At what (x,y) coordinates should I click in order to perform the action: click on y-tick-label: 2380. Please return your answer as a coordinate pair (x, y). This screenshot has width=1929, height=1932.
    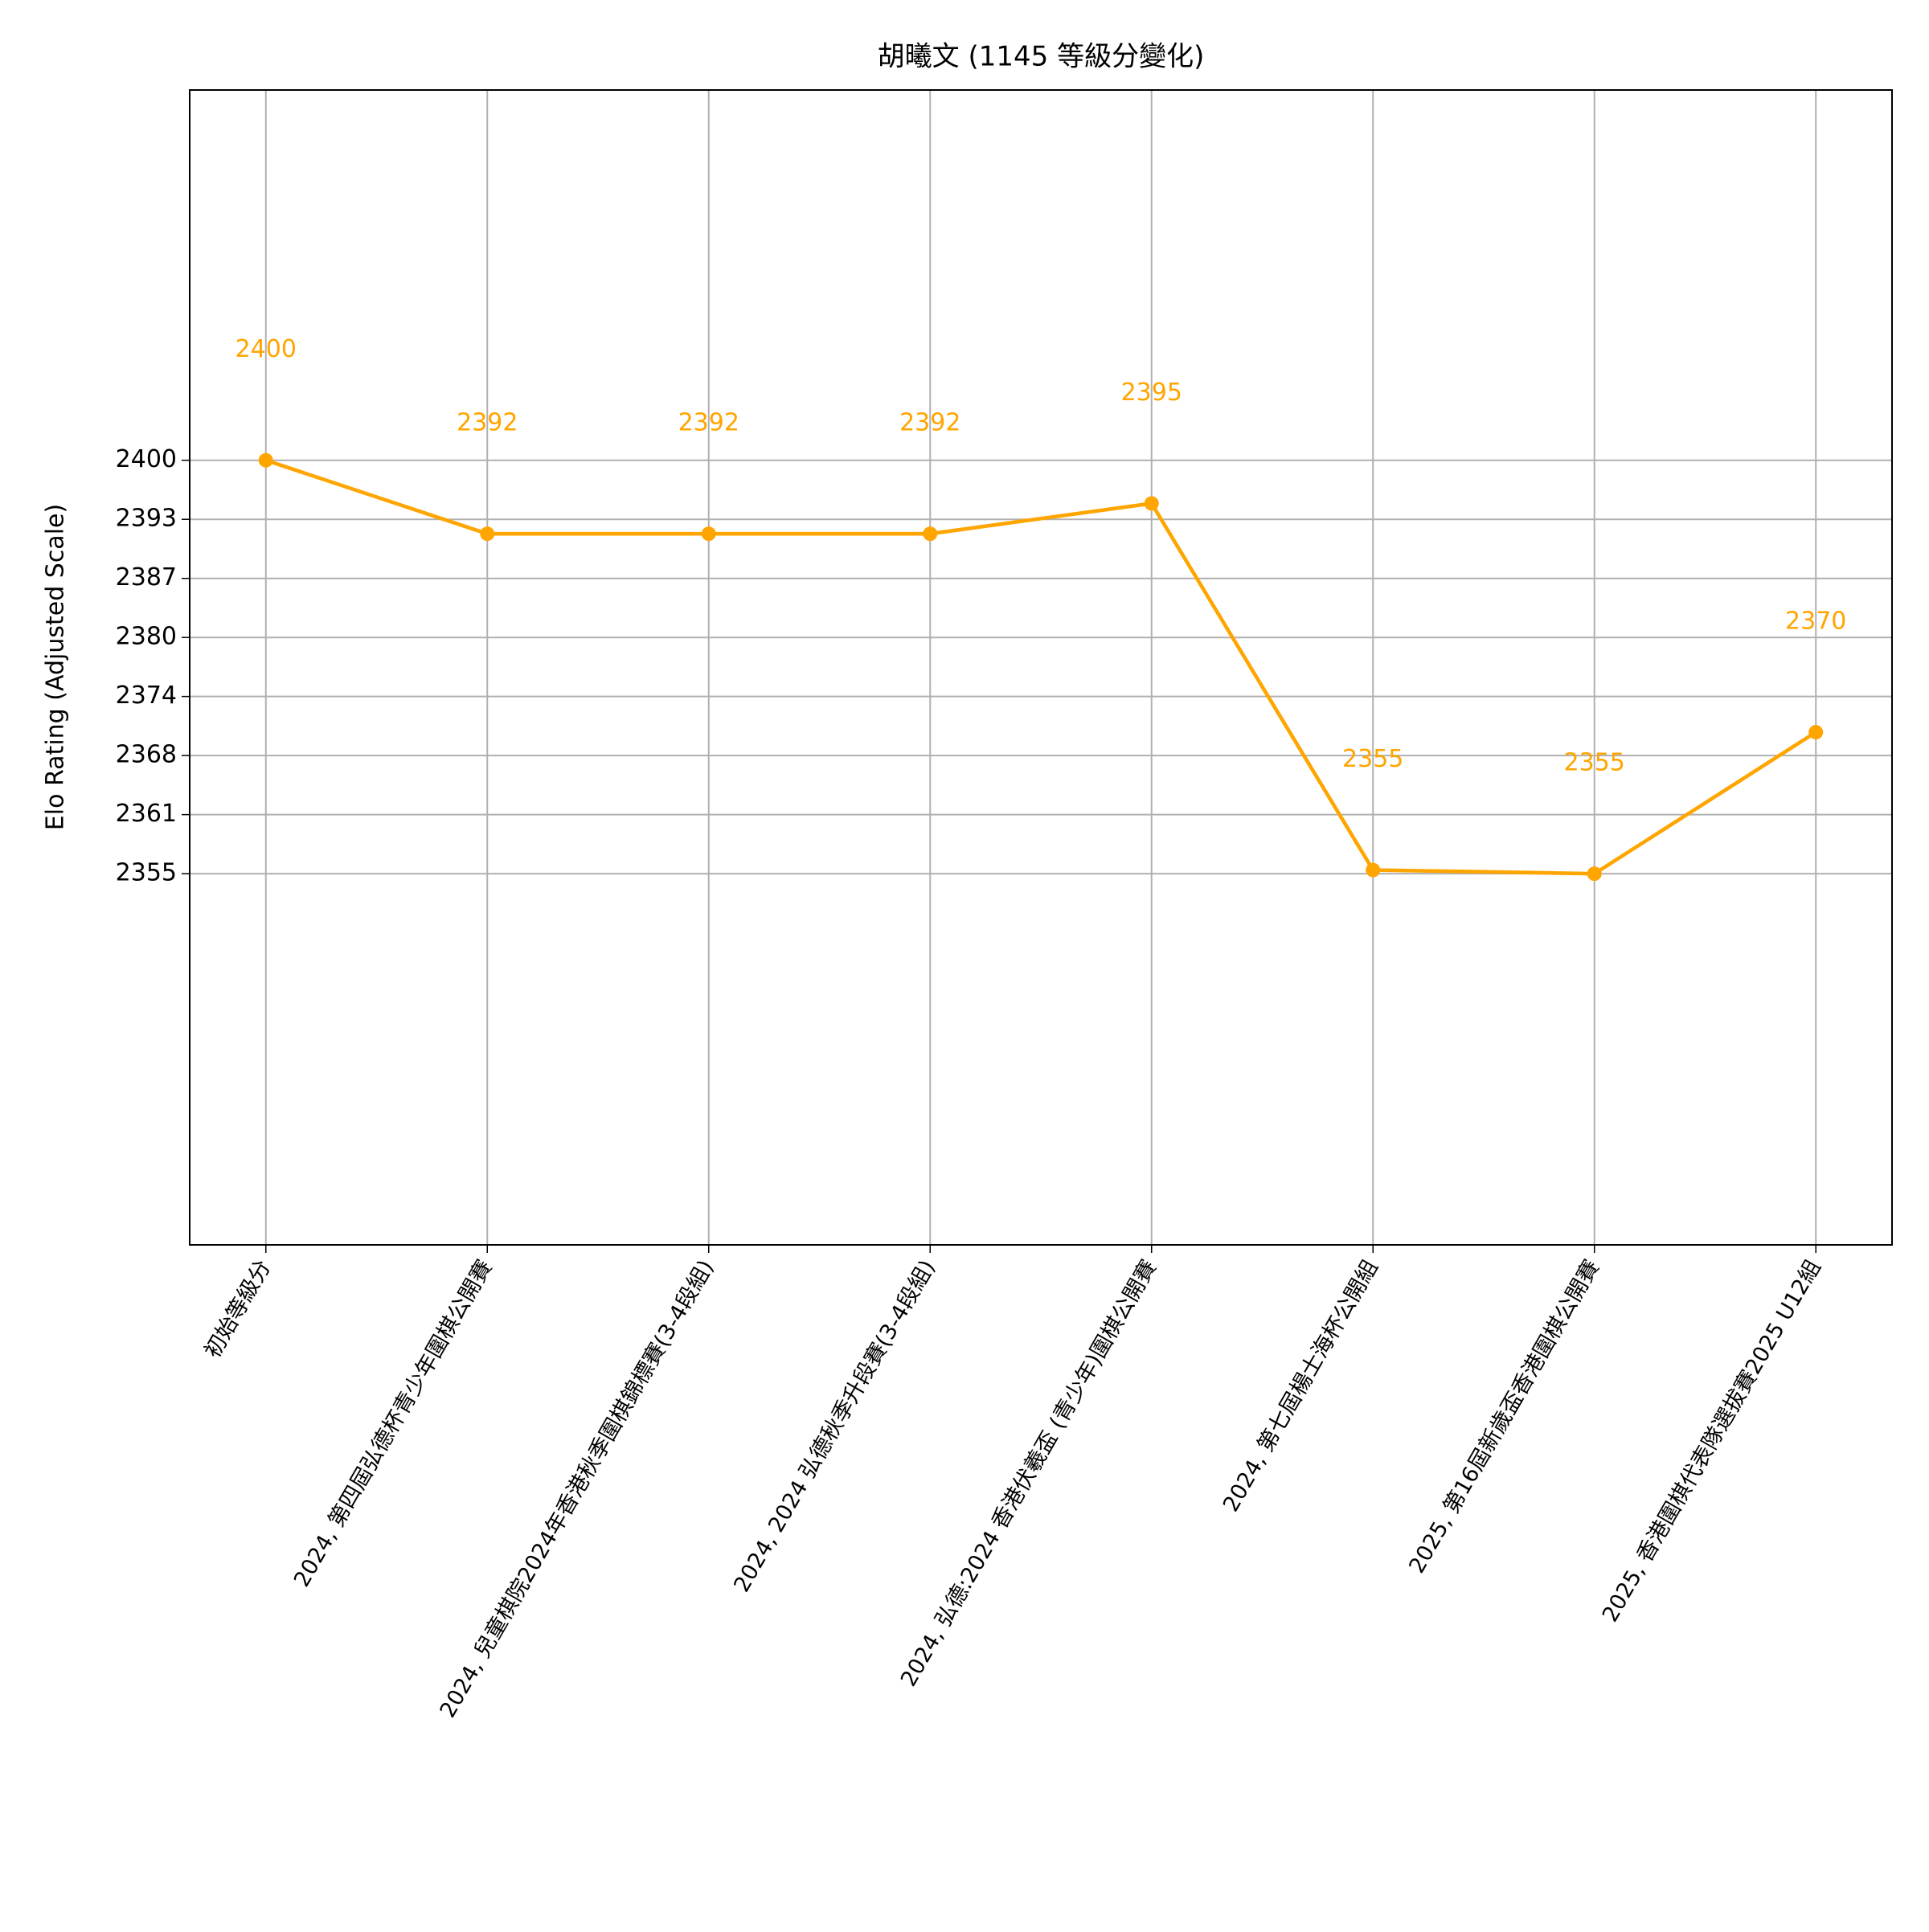
    Looking at the image, I should click on (146, 637).